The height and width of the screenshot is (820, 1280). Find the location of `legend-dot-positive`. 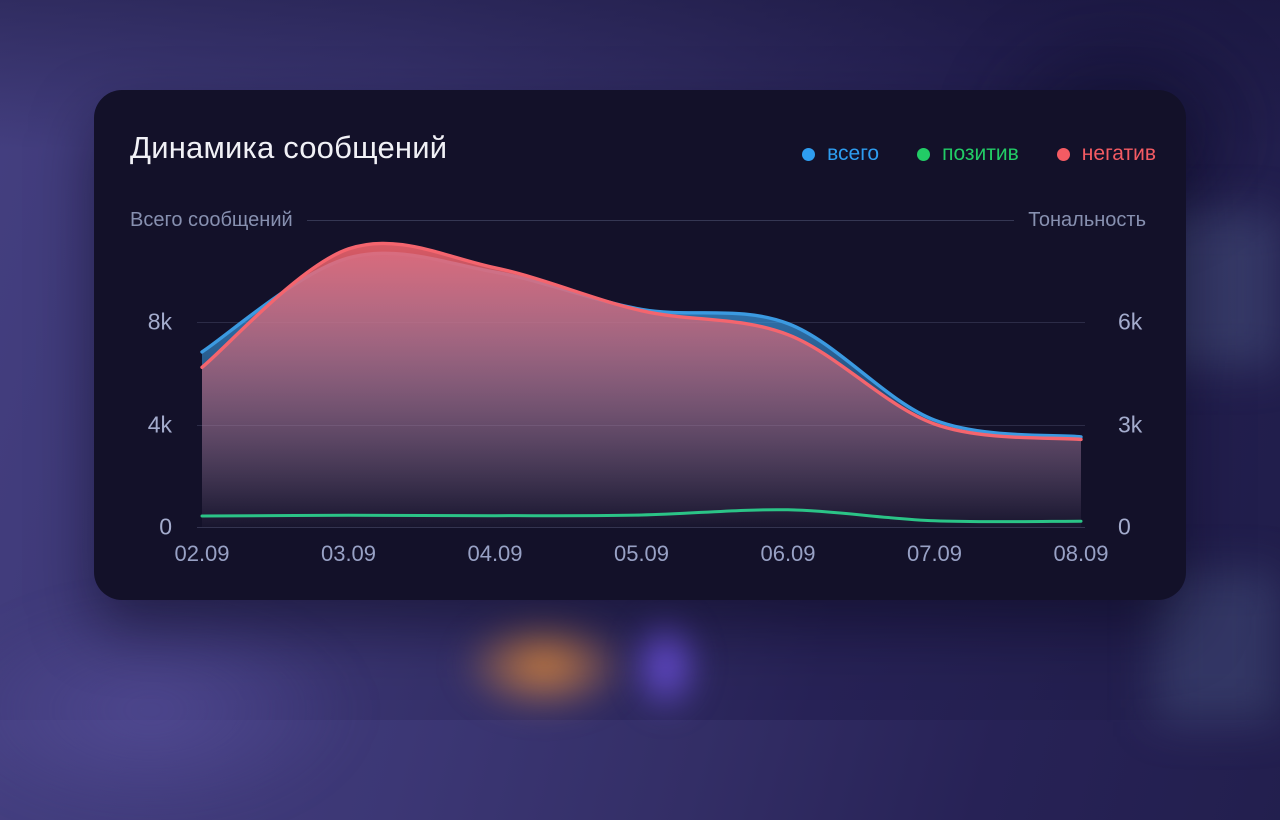

legend-dot-positive is located at coordinates (924, 154).